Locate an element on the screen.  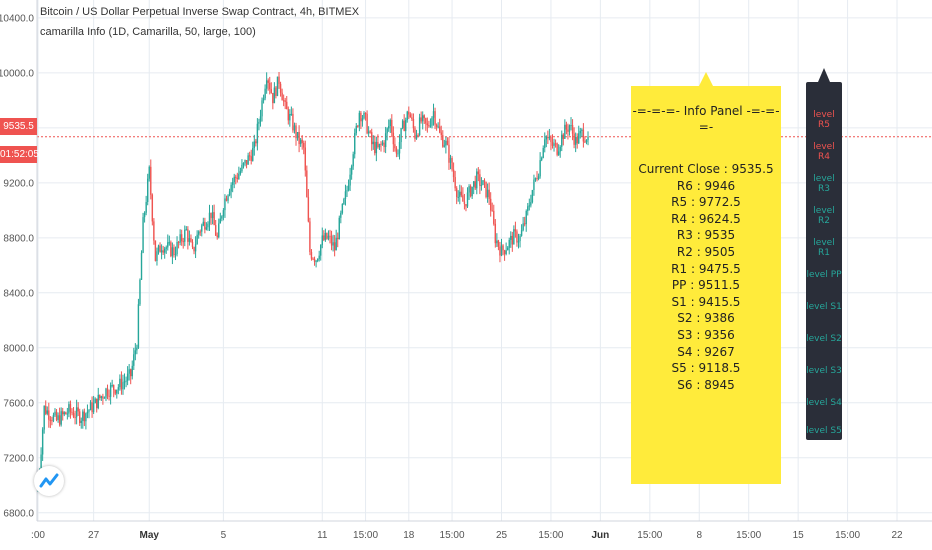
info-line: R1 : 9475.5 is located at coordinates (706, 268).